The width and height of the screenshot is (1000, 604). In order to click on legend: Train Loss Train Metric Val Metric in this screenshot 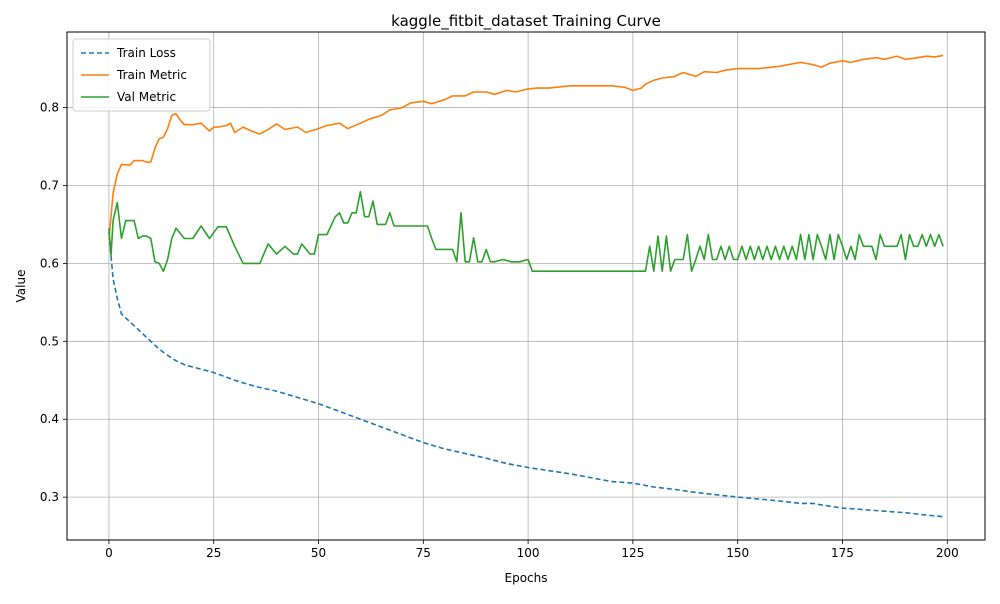, I will do `click(141, 75)`.